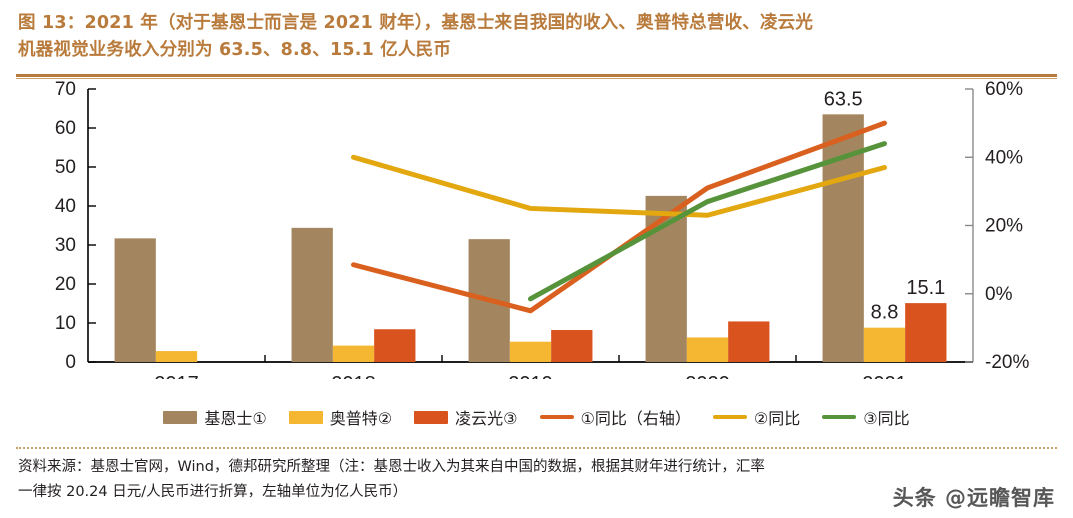 Image resolution: width=1073 pixels, height=518 pixels. I want to click on legend-item: 基恩士①, so click(215, 417).